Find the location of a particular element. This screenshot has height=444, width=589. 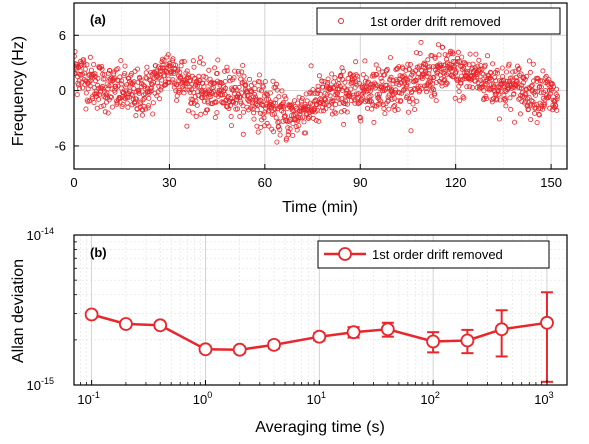

panel-b-legend-marker is located at coordinates (345, 254).